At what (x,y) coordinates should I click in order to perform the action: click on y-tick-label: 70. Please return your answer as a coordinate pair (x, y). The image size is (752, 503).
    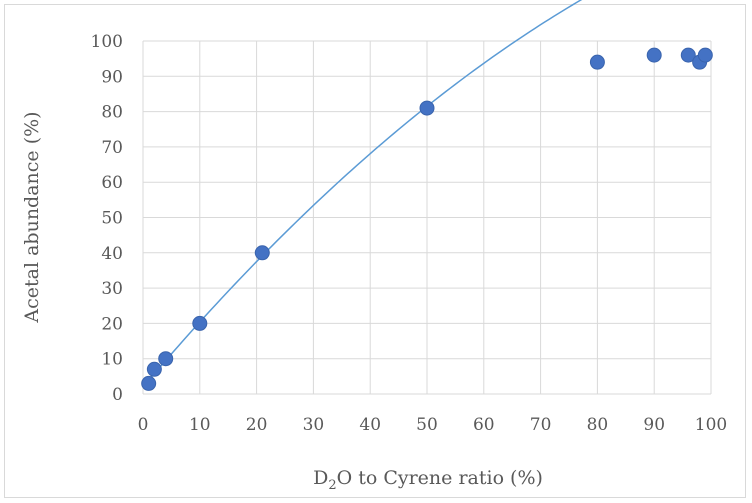
    Looking at the image, I should click on (112, 148).